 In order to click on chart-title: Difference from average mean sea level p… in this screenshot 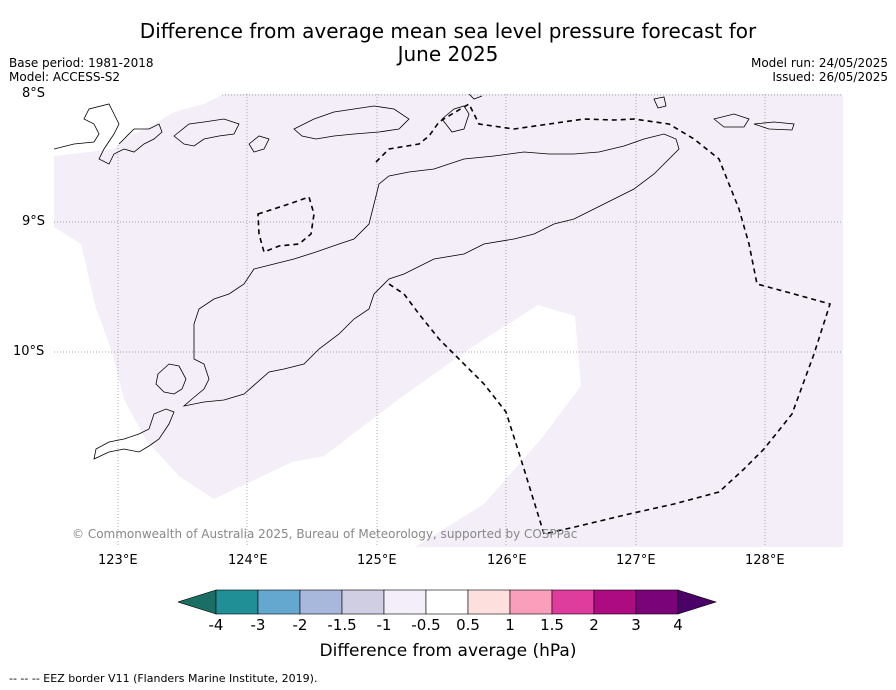, I will do `click(448, 43)`.